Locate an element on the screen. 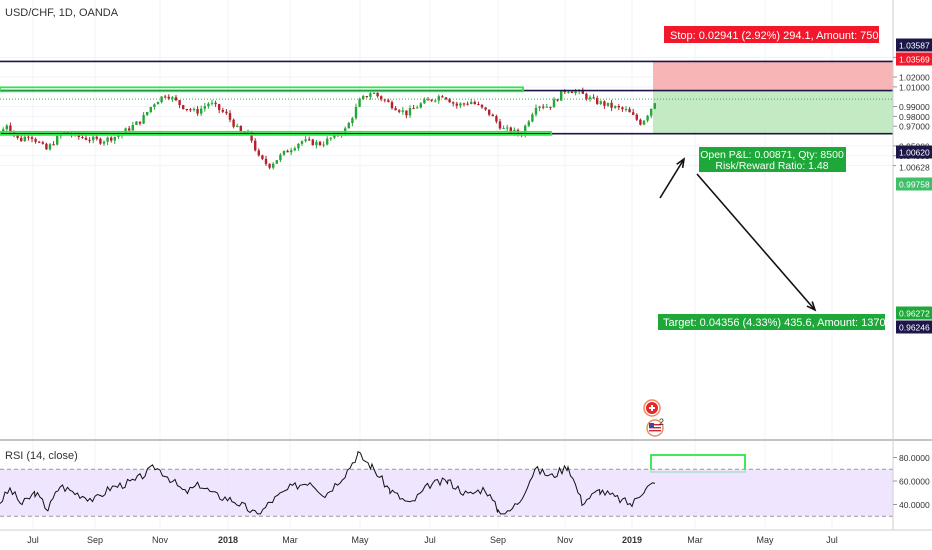 The width and height of the screenshot is (932, 550). price-tag: 1.03569 is located at coordinates (914, 59).